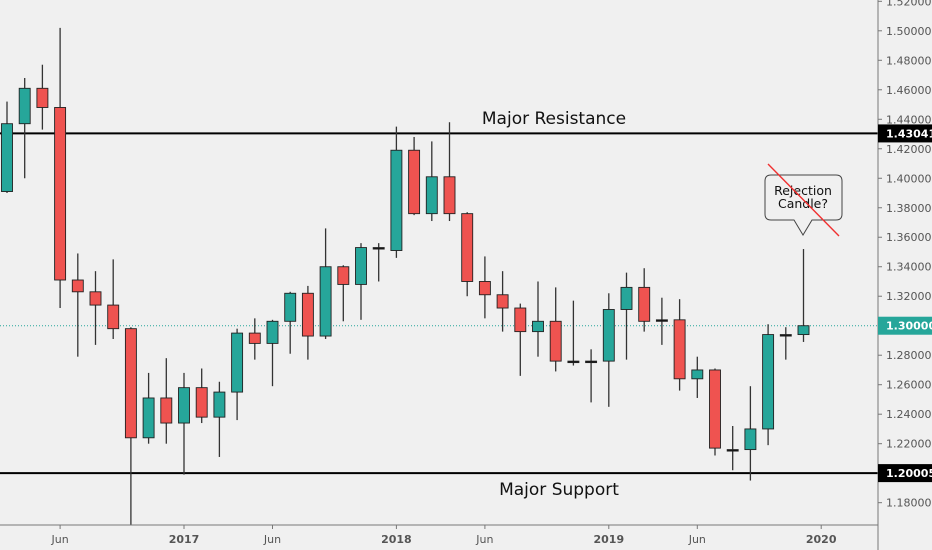 The image size is (932, 550). What do you see at coordinates (821, 539) in the screenshot?
I see `x-tick-label: 2020` at bounding box center [821, 539].